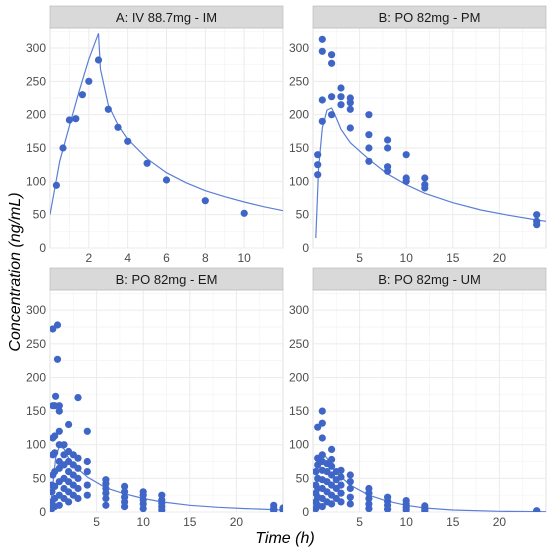  I want to click on panel-title: B: PO 82mg - PM, so click(430, 17).